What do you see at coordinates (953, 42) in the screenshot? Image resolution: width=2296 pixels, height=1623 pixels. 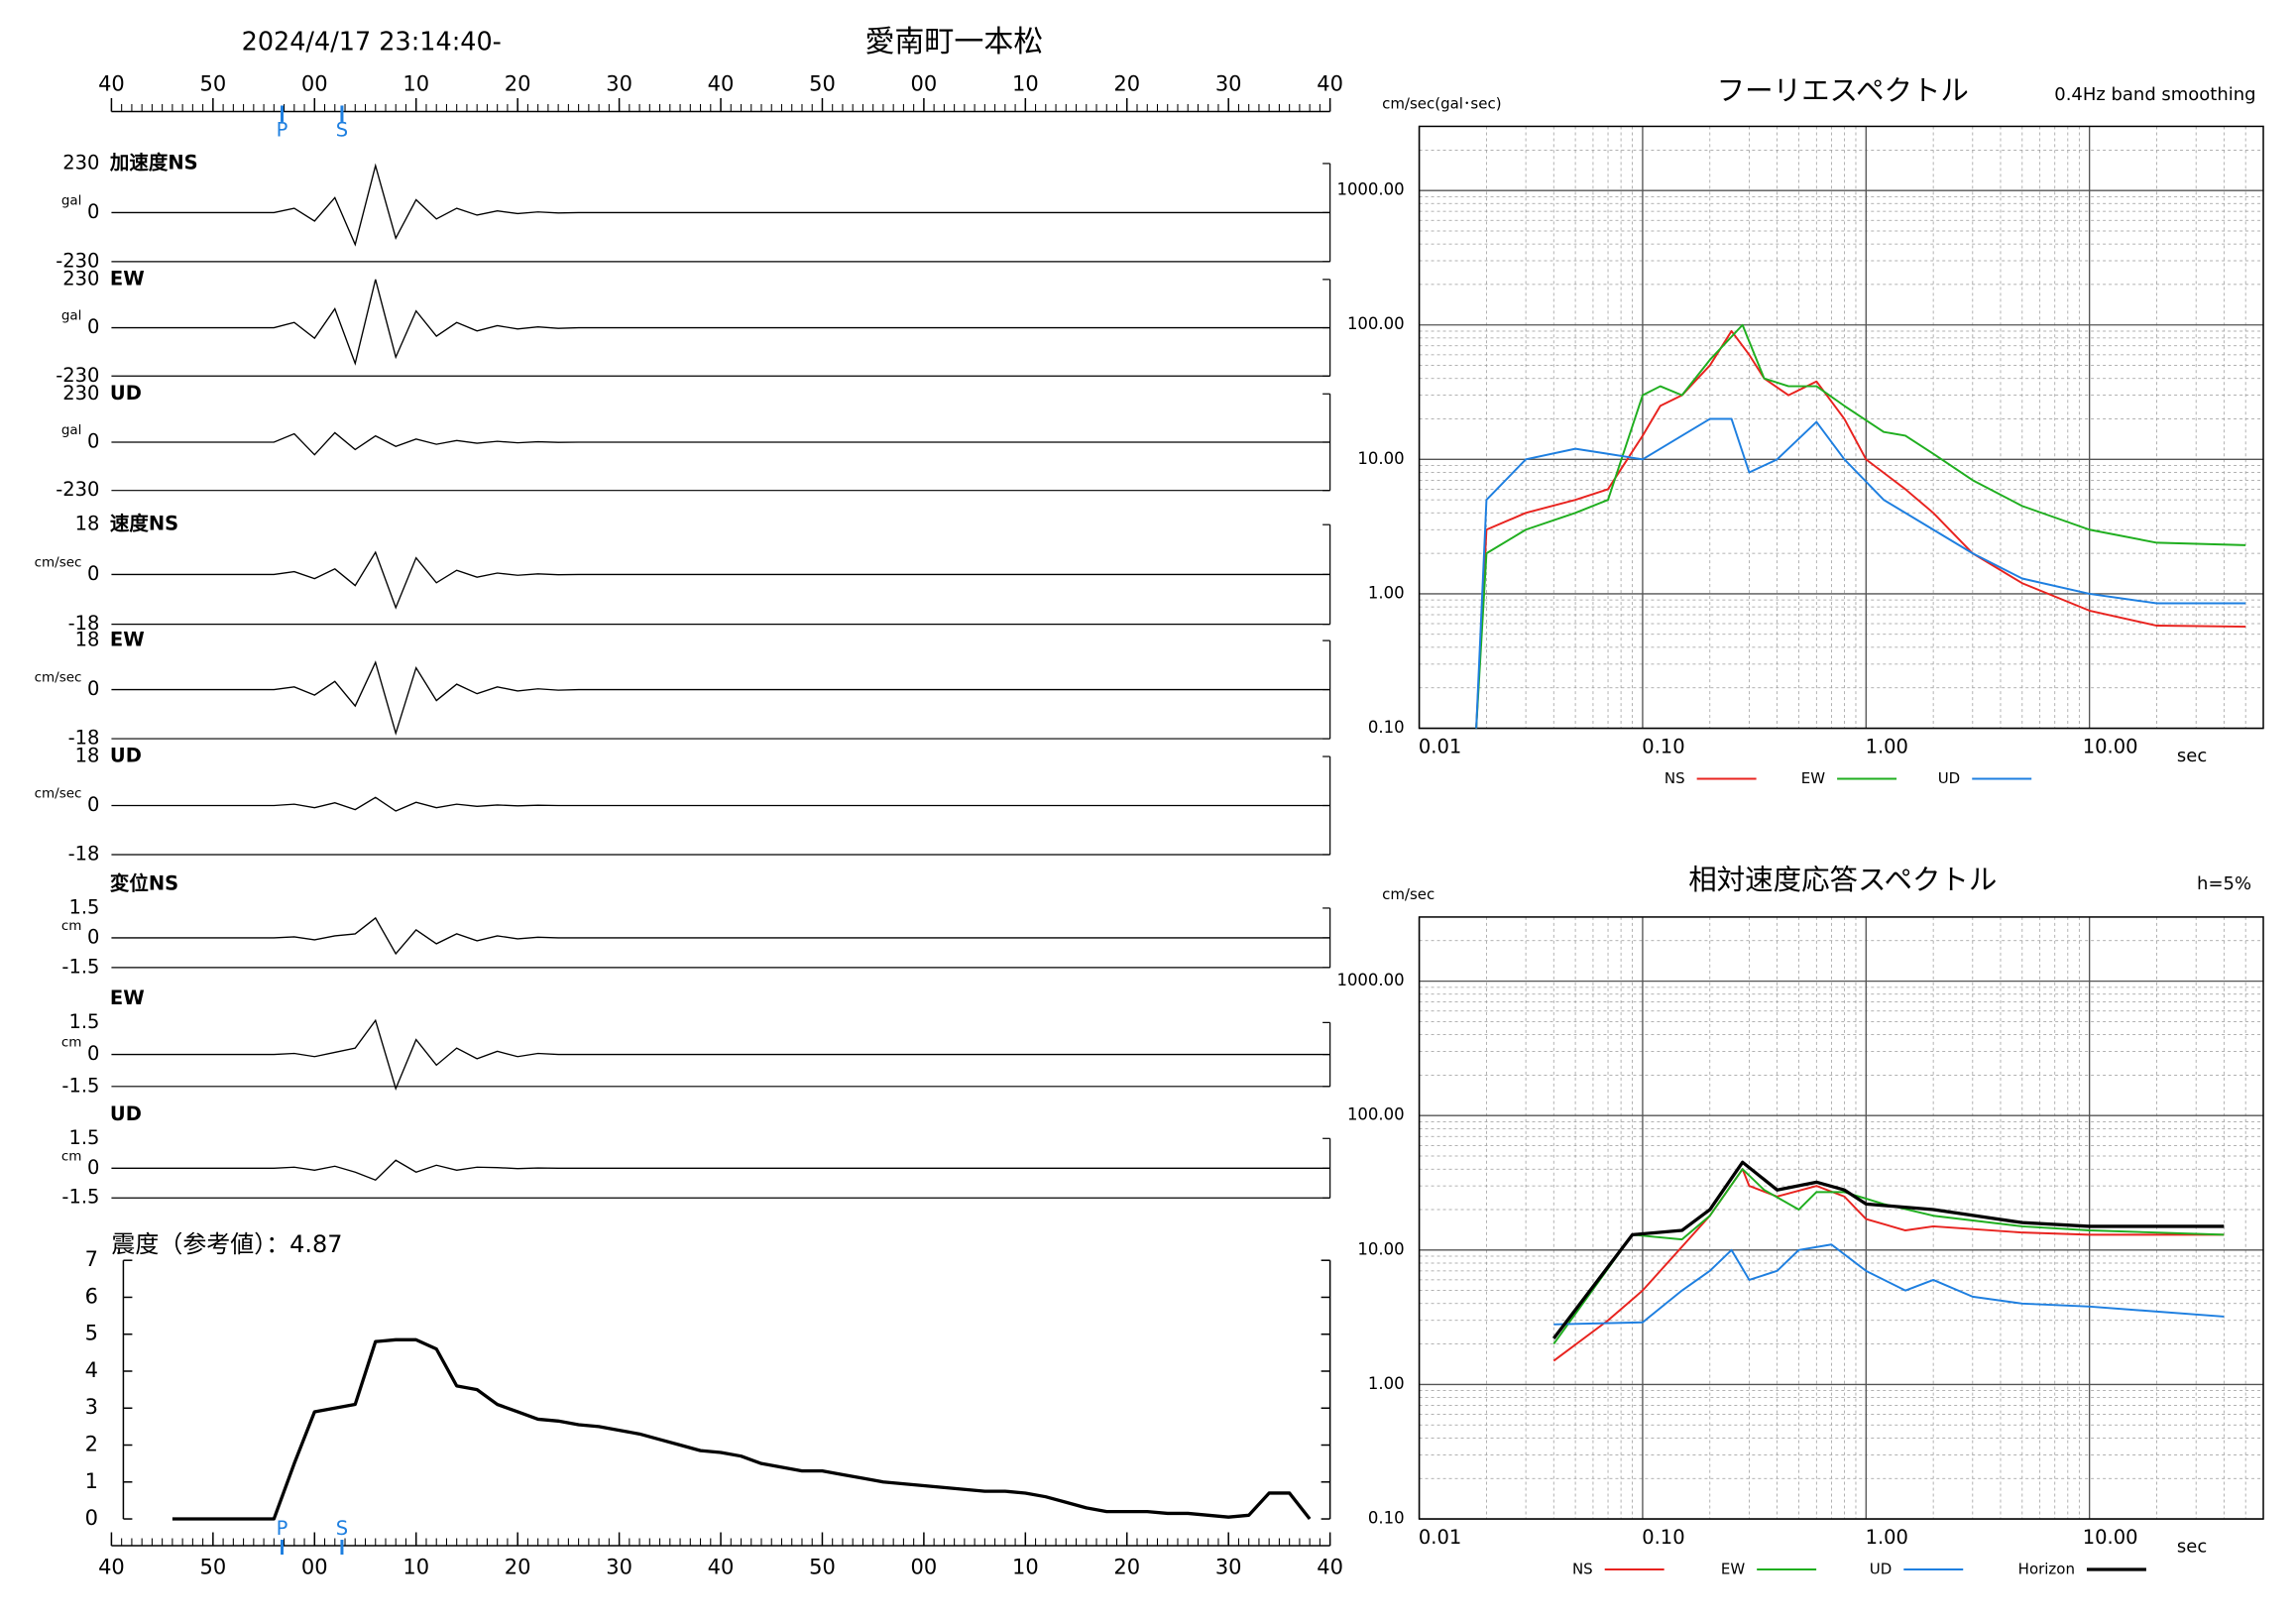 I see `station-title: 愛南町一本松` at bounding box center [953, 42].